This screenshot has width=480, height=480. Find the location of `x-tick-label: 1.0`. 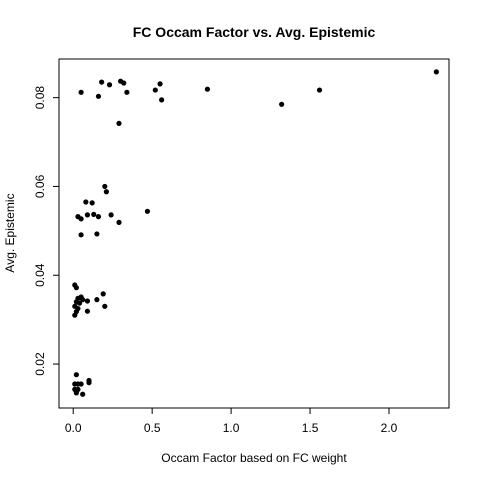

x-tick-label: 1.0 is located at coordinates (231, 428).